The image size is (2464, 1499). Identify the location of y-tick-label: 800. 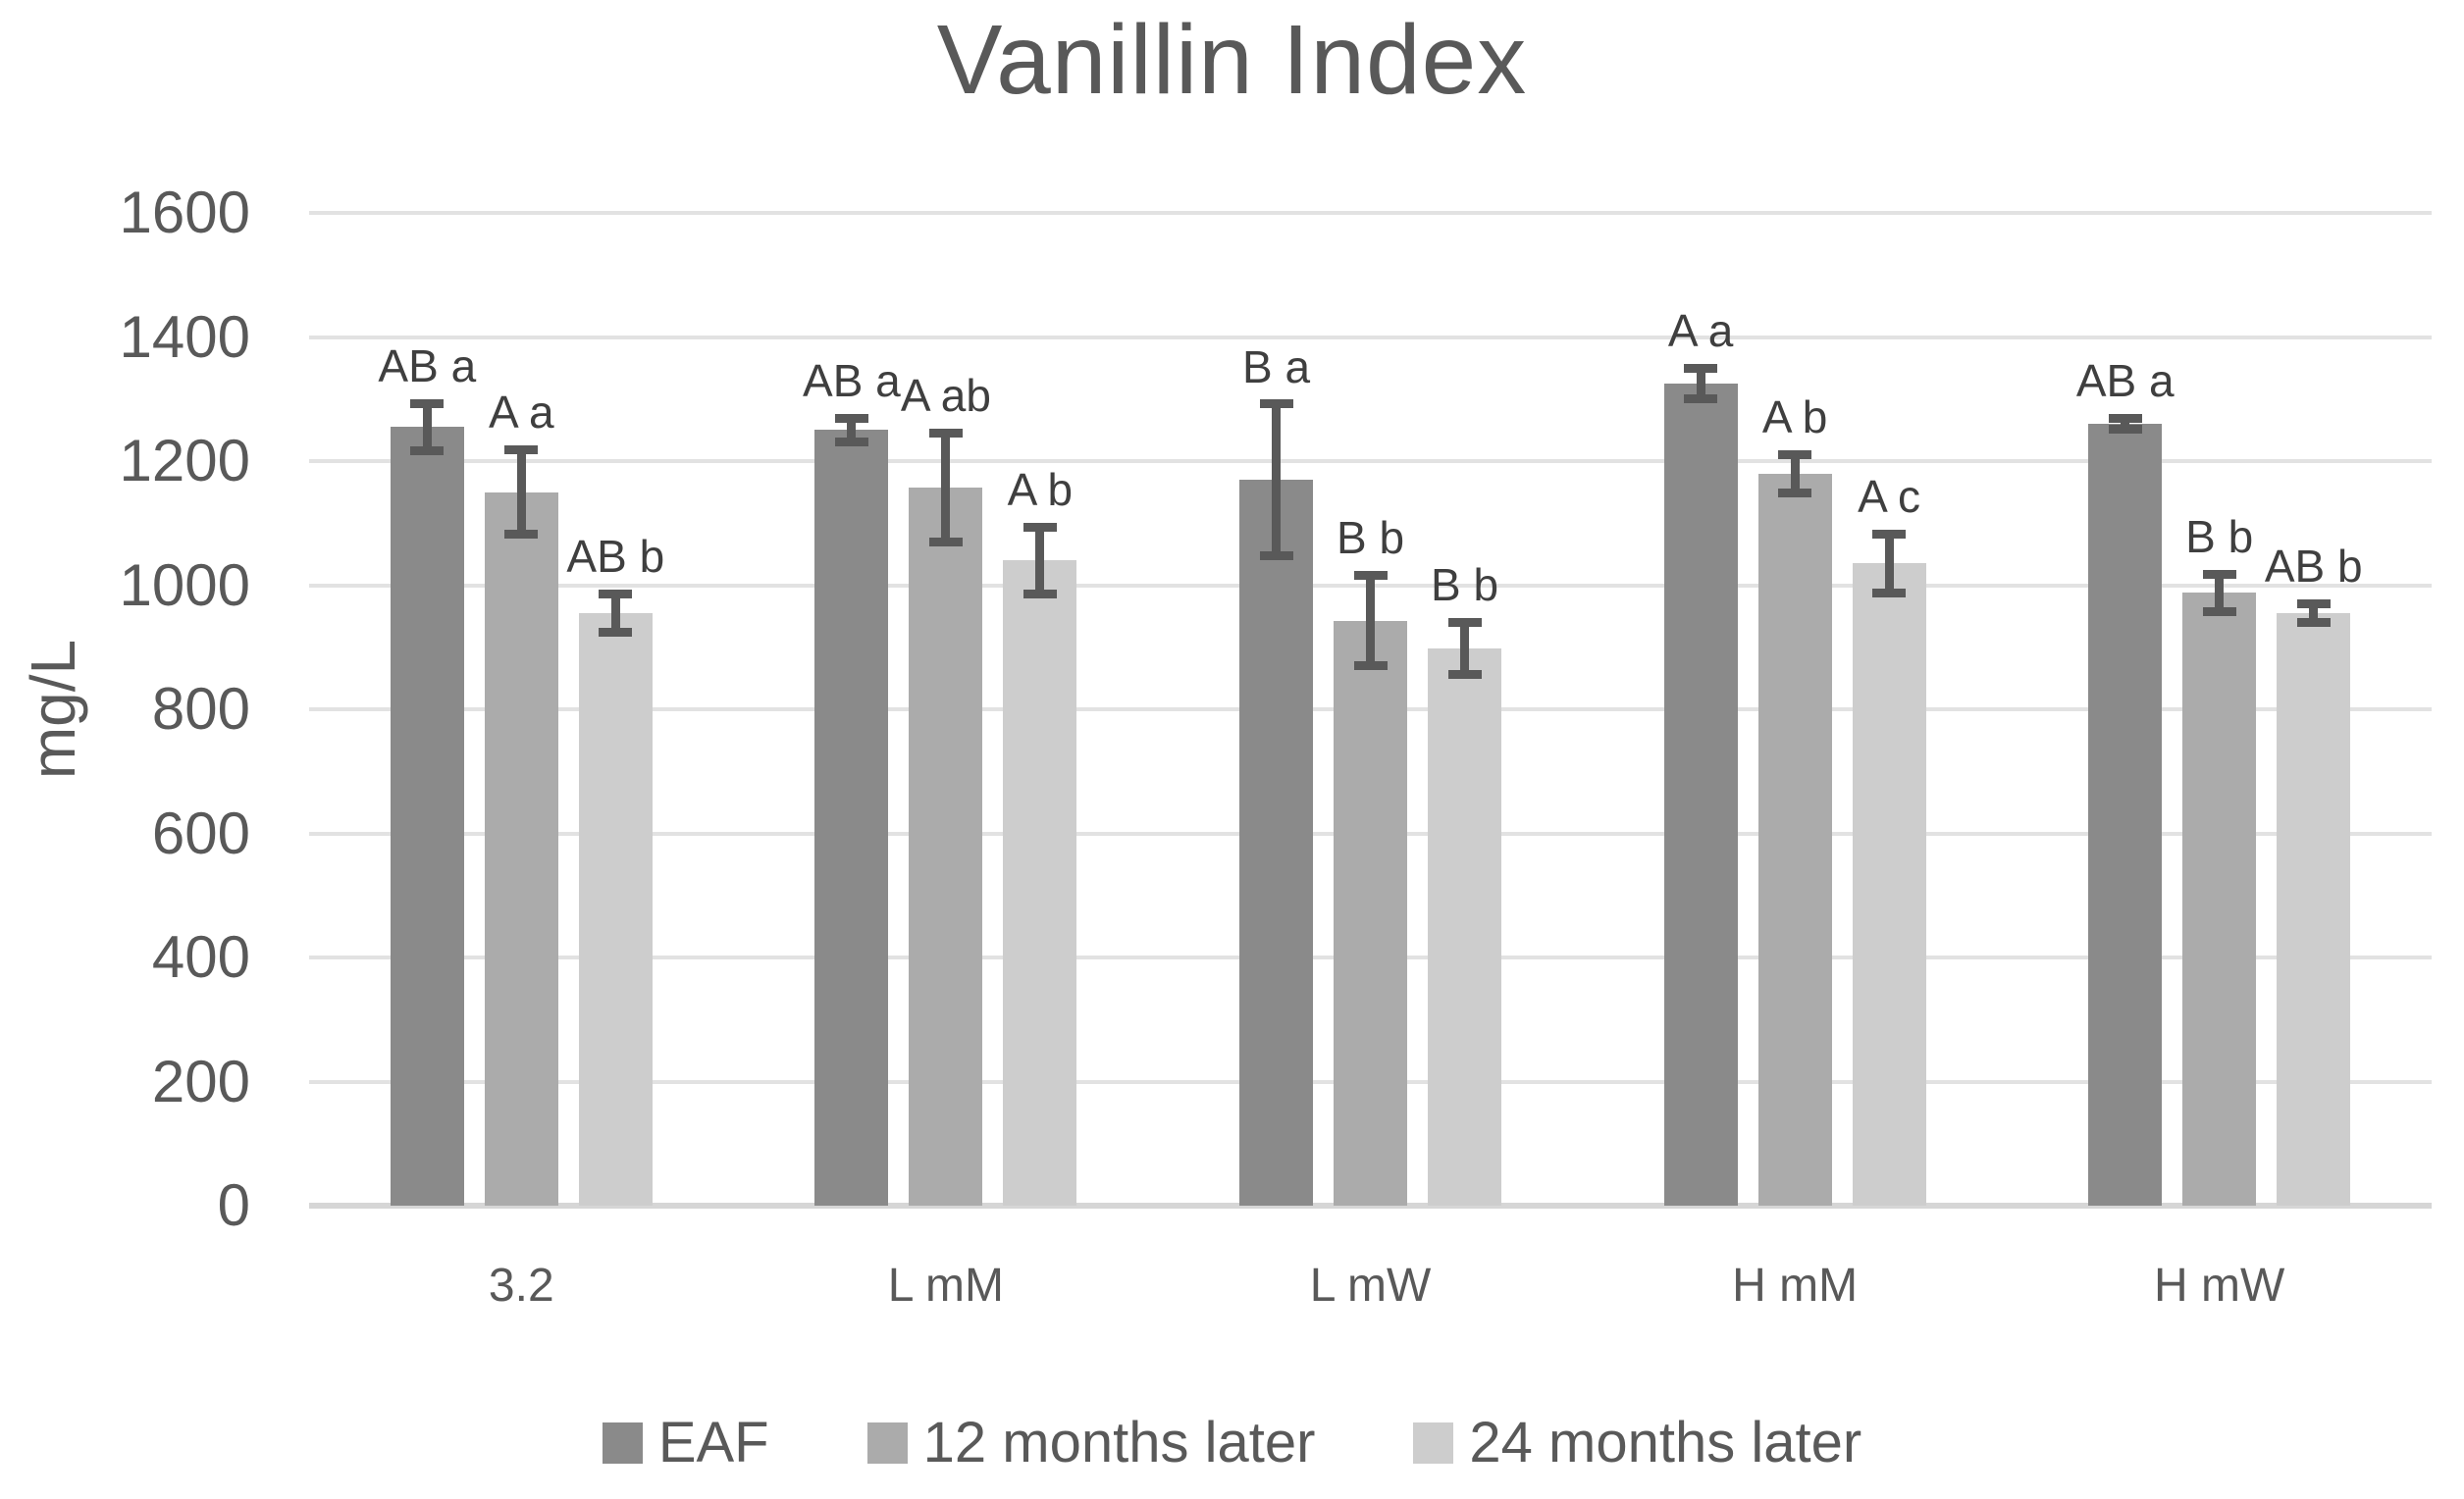
(200, 709).